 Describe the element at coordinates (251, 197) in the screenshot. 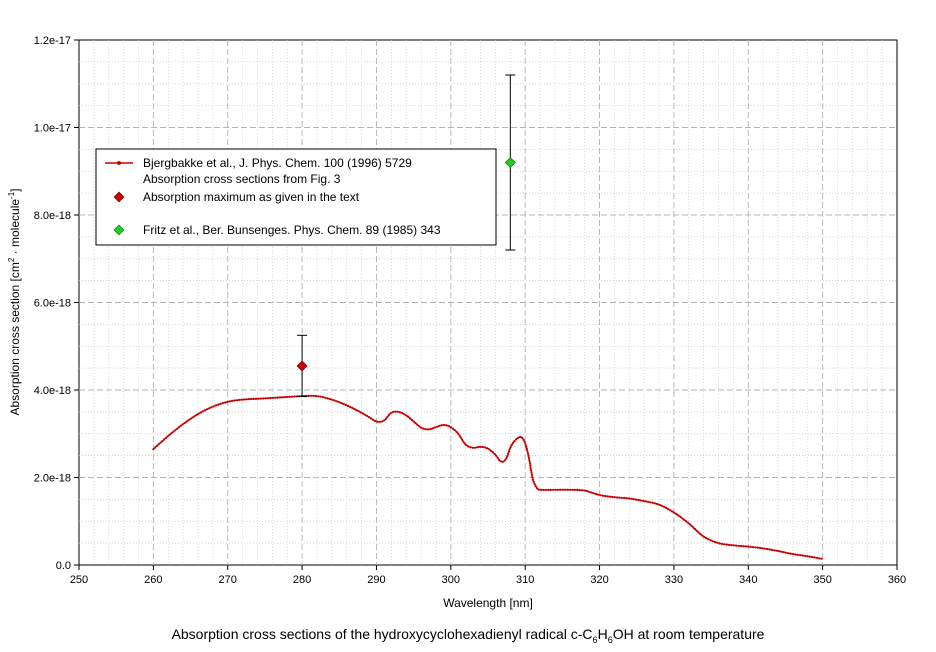

I see `legend-series-2-label: Absorption maximum as given in the text` at that location.